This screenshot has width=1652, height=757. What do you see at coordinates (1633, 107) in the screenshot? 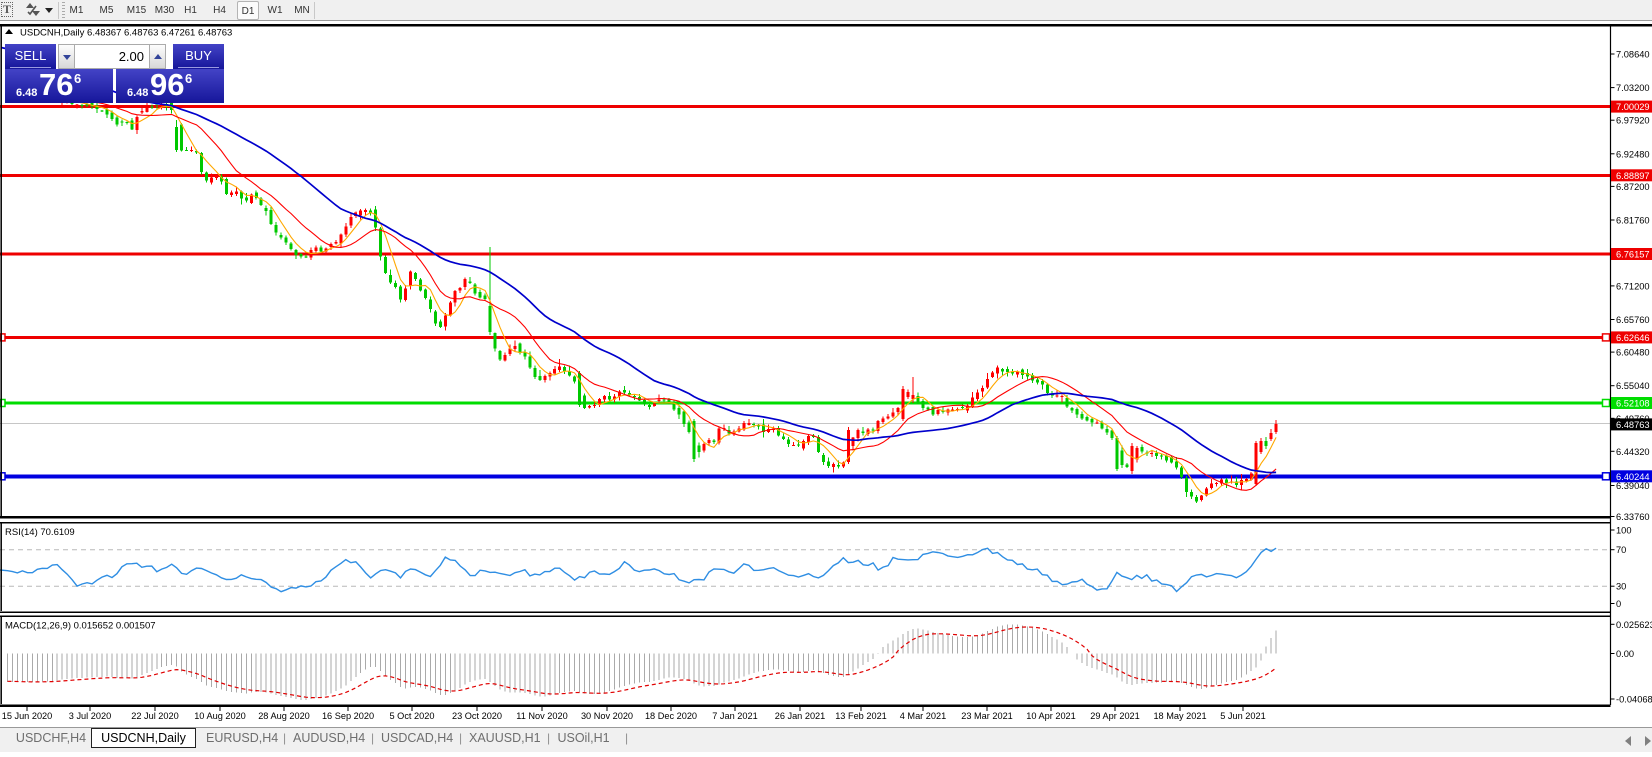
I see `svg-text: 7.00029` at bounding box center [1633, 107].